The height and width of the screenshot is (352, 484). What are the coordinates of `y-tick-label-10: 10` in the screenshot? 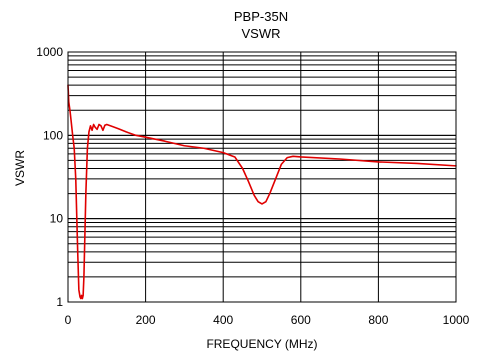 It's located at (57, 219).